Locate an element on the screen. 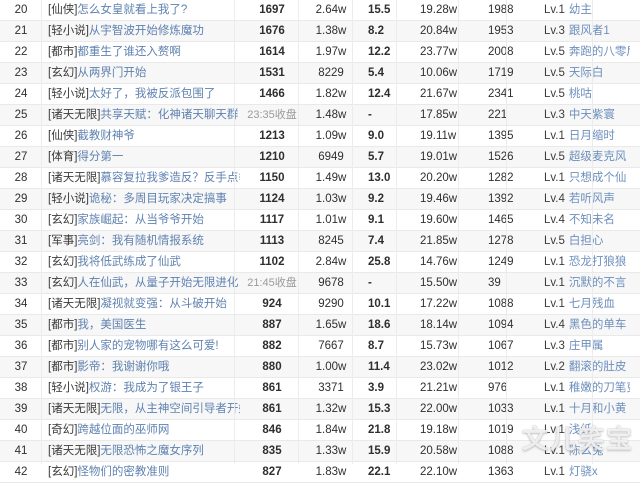  book-title-link: 都重生了谁还入赘啊 is located at coordinates (129, 52).